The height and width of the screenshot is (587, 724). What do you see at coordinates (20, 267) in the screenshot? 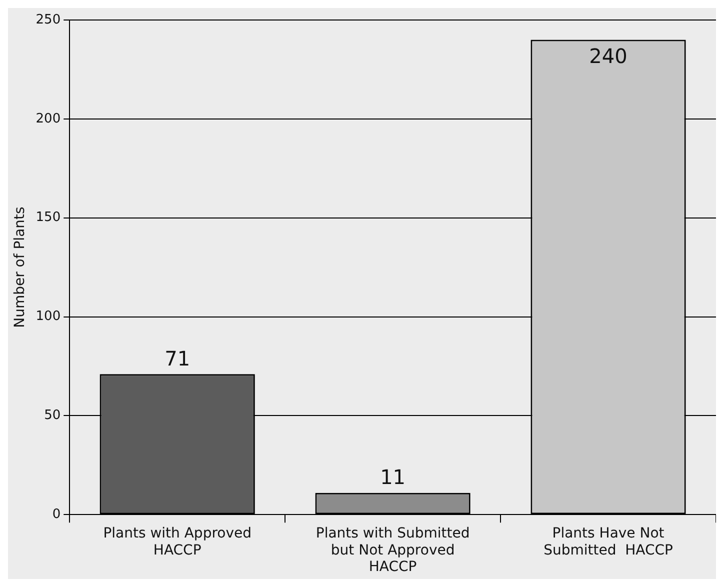
I see `y-axis-title: Number of Plants` at bounding box center [20, 267].